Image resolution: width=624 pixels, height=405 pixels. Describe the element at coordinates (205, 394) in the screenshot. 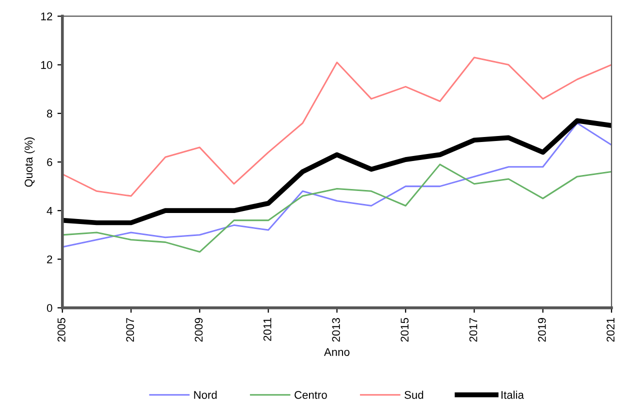

I see `legend-label: Nord` at that location.